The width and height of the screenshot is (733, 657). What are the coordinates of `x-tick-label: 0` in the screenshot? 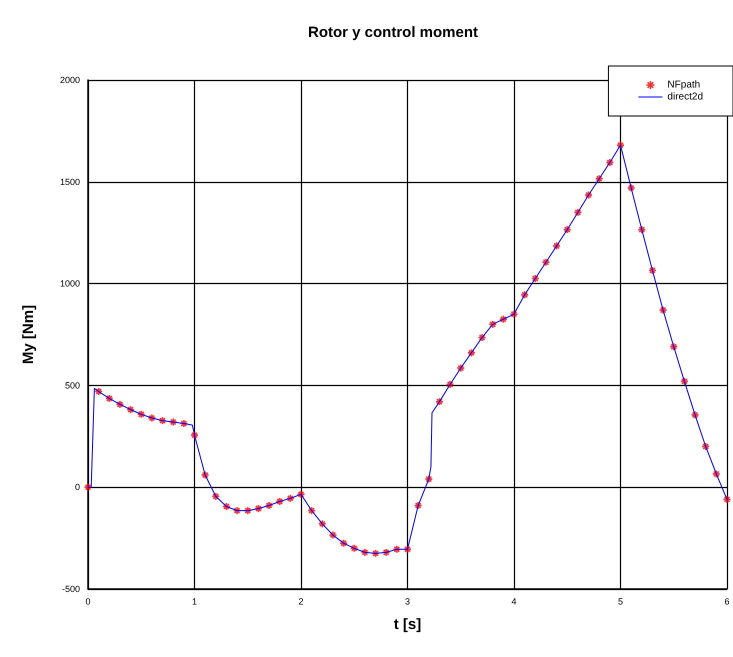 It's located at (88, 601).